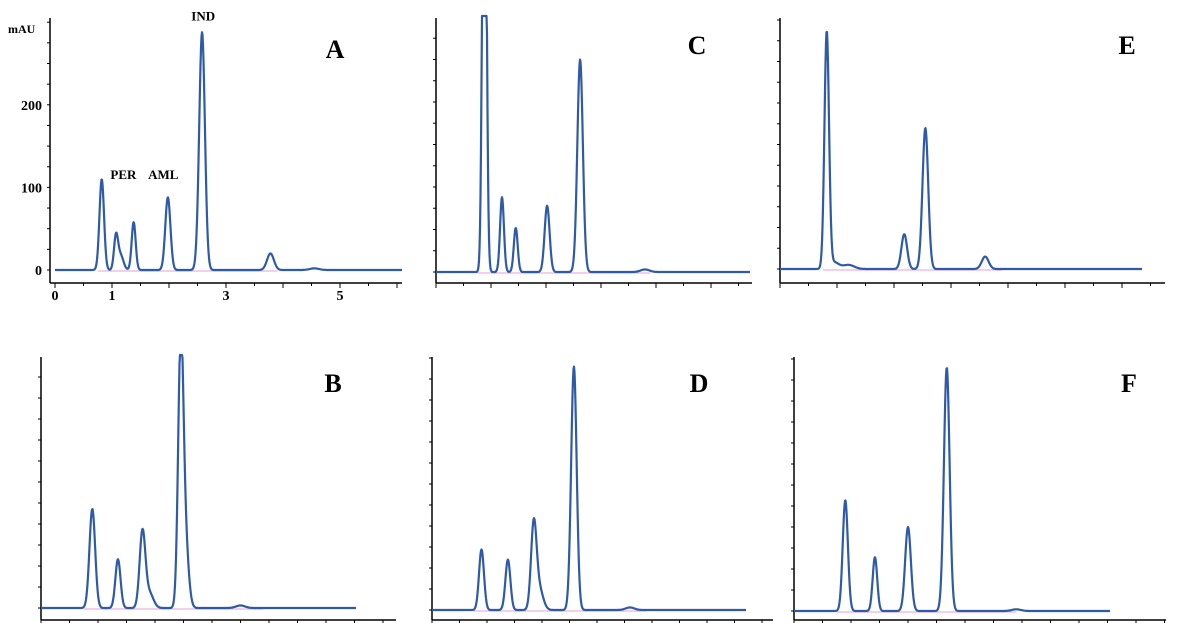 Image resolution: width=1196 pixels, height=623 pixels. What do you see at coordinates (1129, 383) in the screenshot?
I see `panel-letter: F` at bounding box center [1129, 383].